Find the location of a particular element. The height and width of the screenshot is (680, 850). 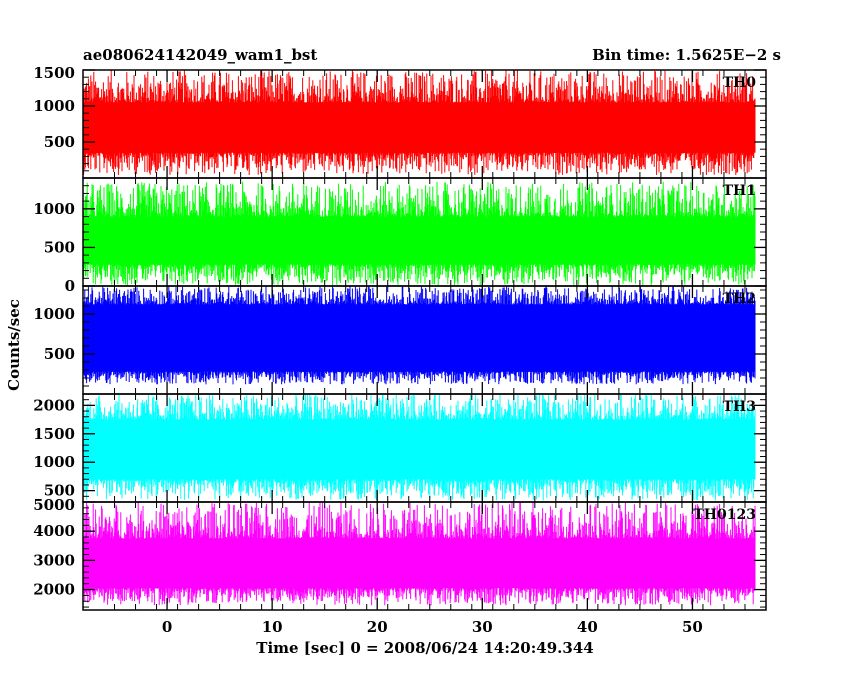

series-label-th0: TH0 is located at coordinates (740, 83).